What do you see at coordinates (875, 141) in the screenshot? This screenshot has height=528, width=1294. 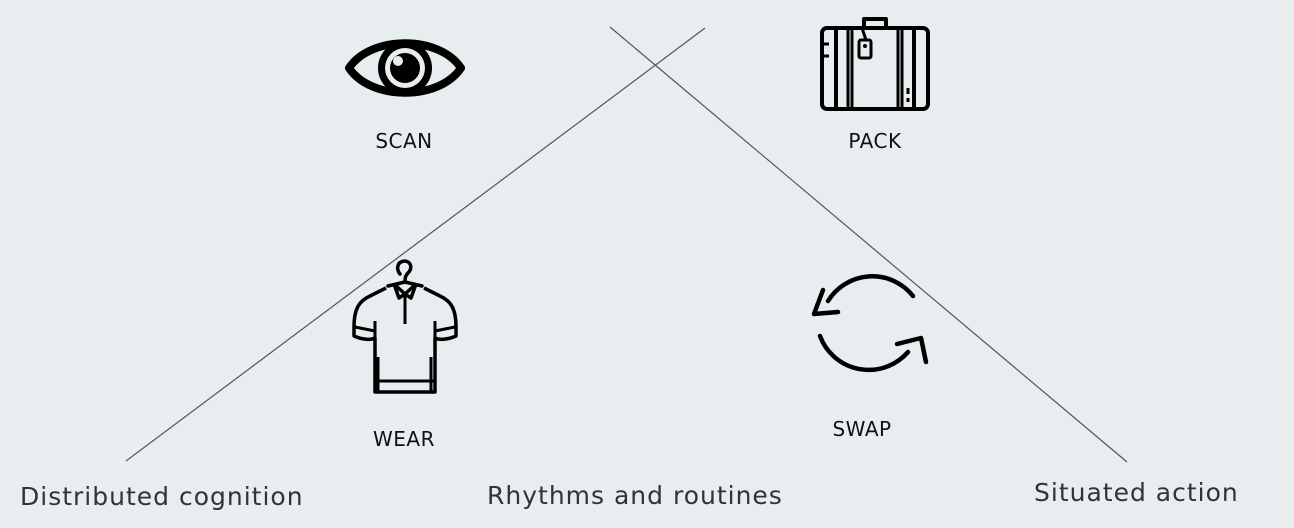 I see `pack-label: PACK` at bounding box center [875, 141].